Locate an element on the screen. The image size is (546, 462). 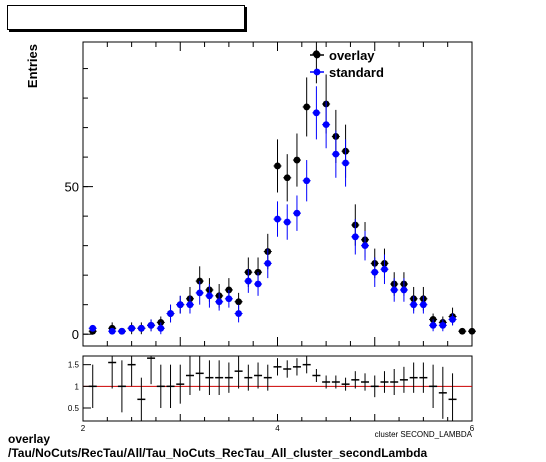
ratio-y-tick-label: 1 is located at coordinates (77, 386).